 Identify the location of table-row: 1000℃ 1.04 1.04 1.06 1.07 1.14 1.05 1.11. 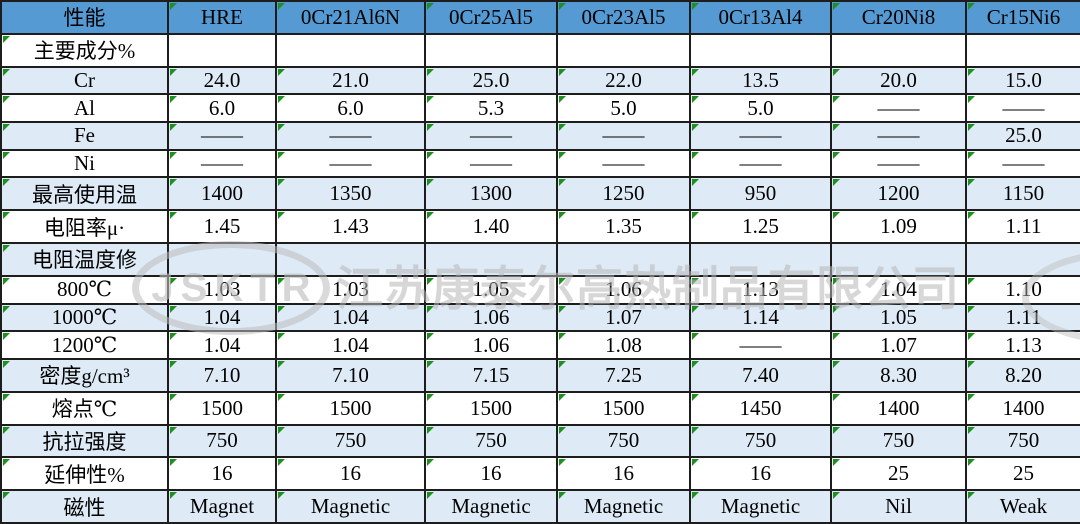
(540, 317).